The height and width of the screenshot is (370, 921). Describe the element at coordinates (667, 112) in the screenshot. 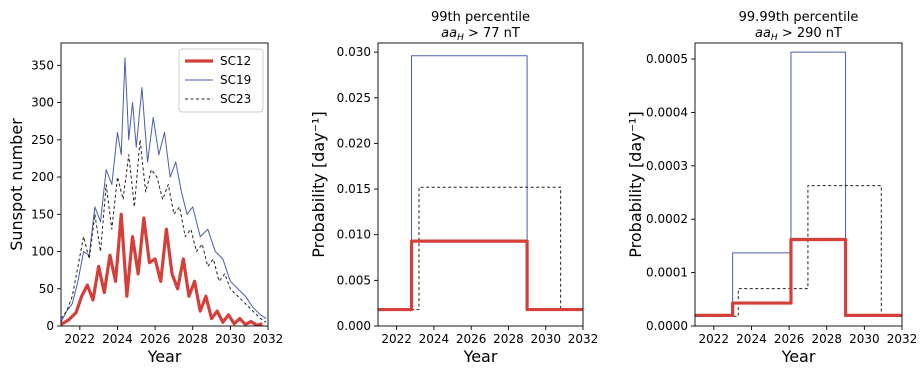

I see `y-tick-label: 0.0004` at that location.